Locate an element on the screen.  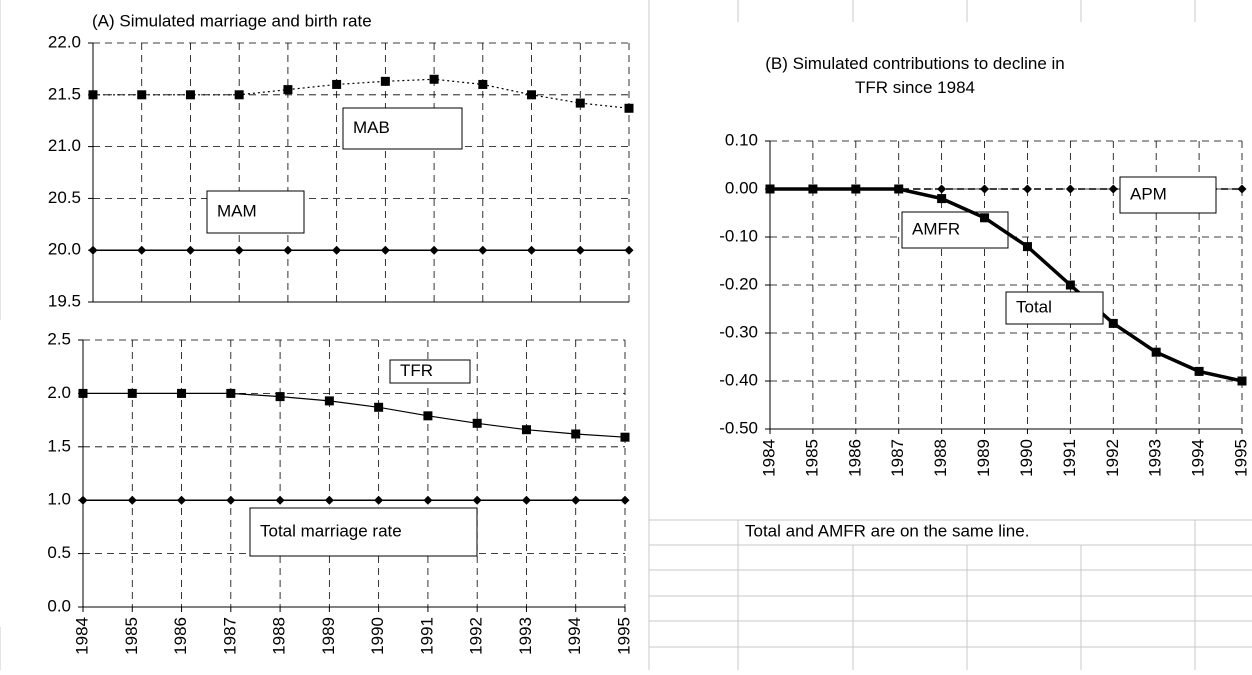
x-tick-label: 1993 is located at coordinates (525, 636).